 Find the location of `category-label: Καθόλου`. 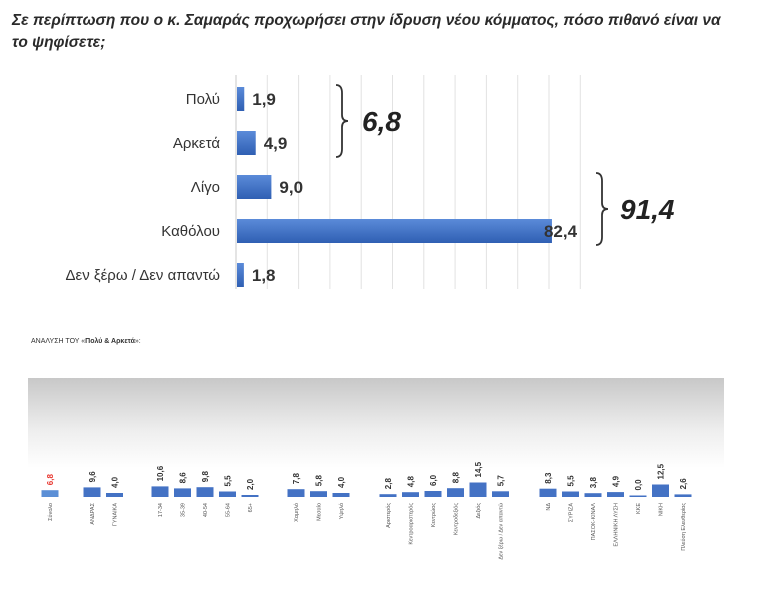

category-label: Καθόλου is located at coordinates (190, 231).